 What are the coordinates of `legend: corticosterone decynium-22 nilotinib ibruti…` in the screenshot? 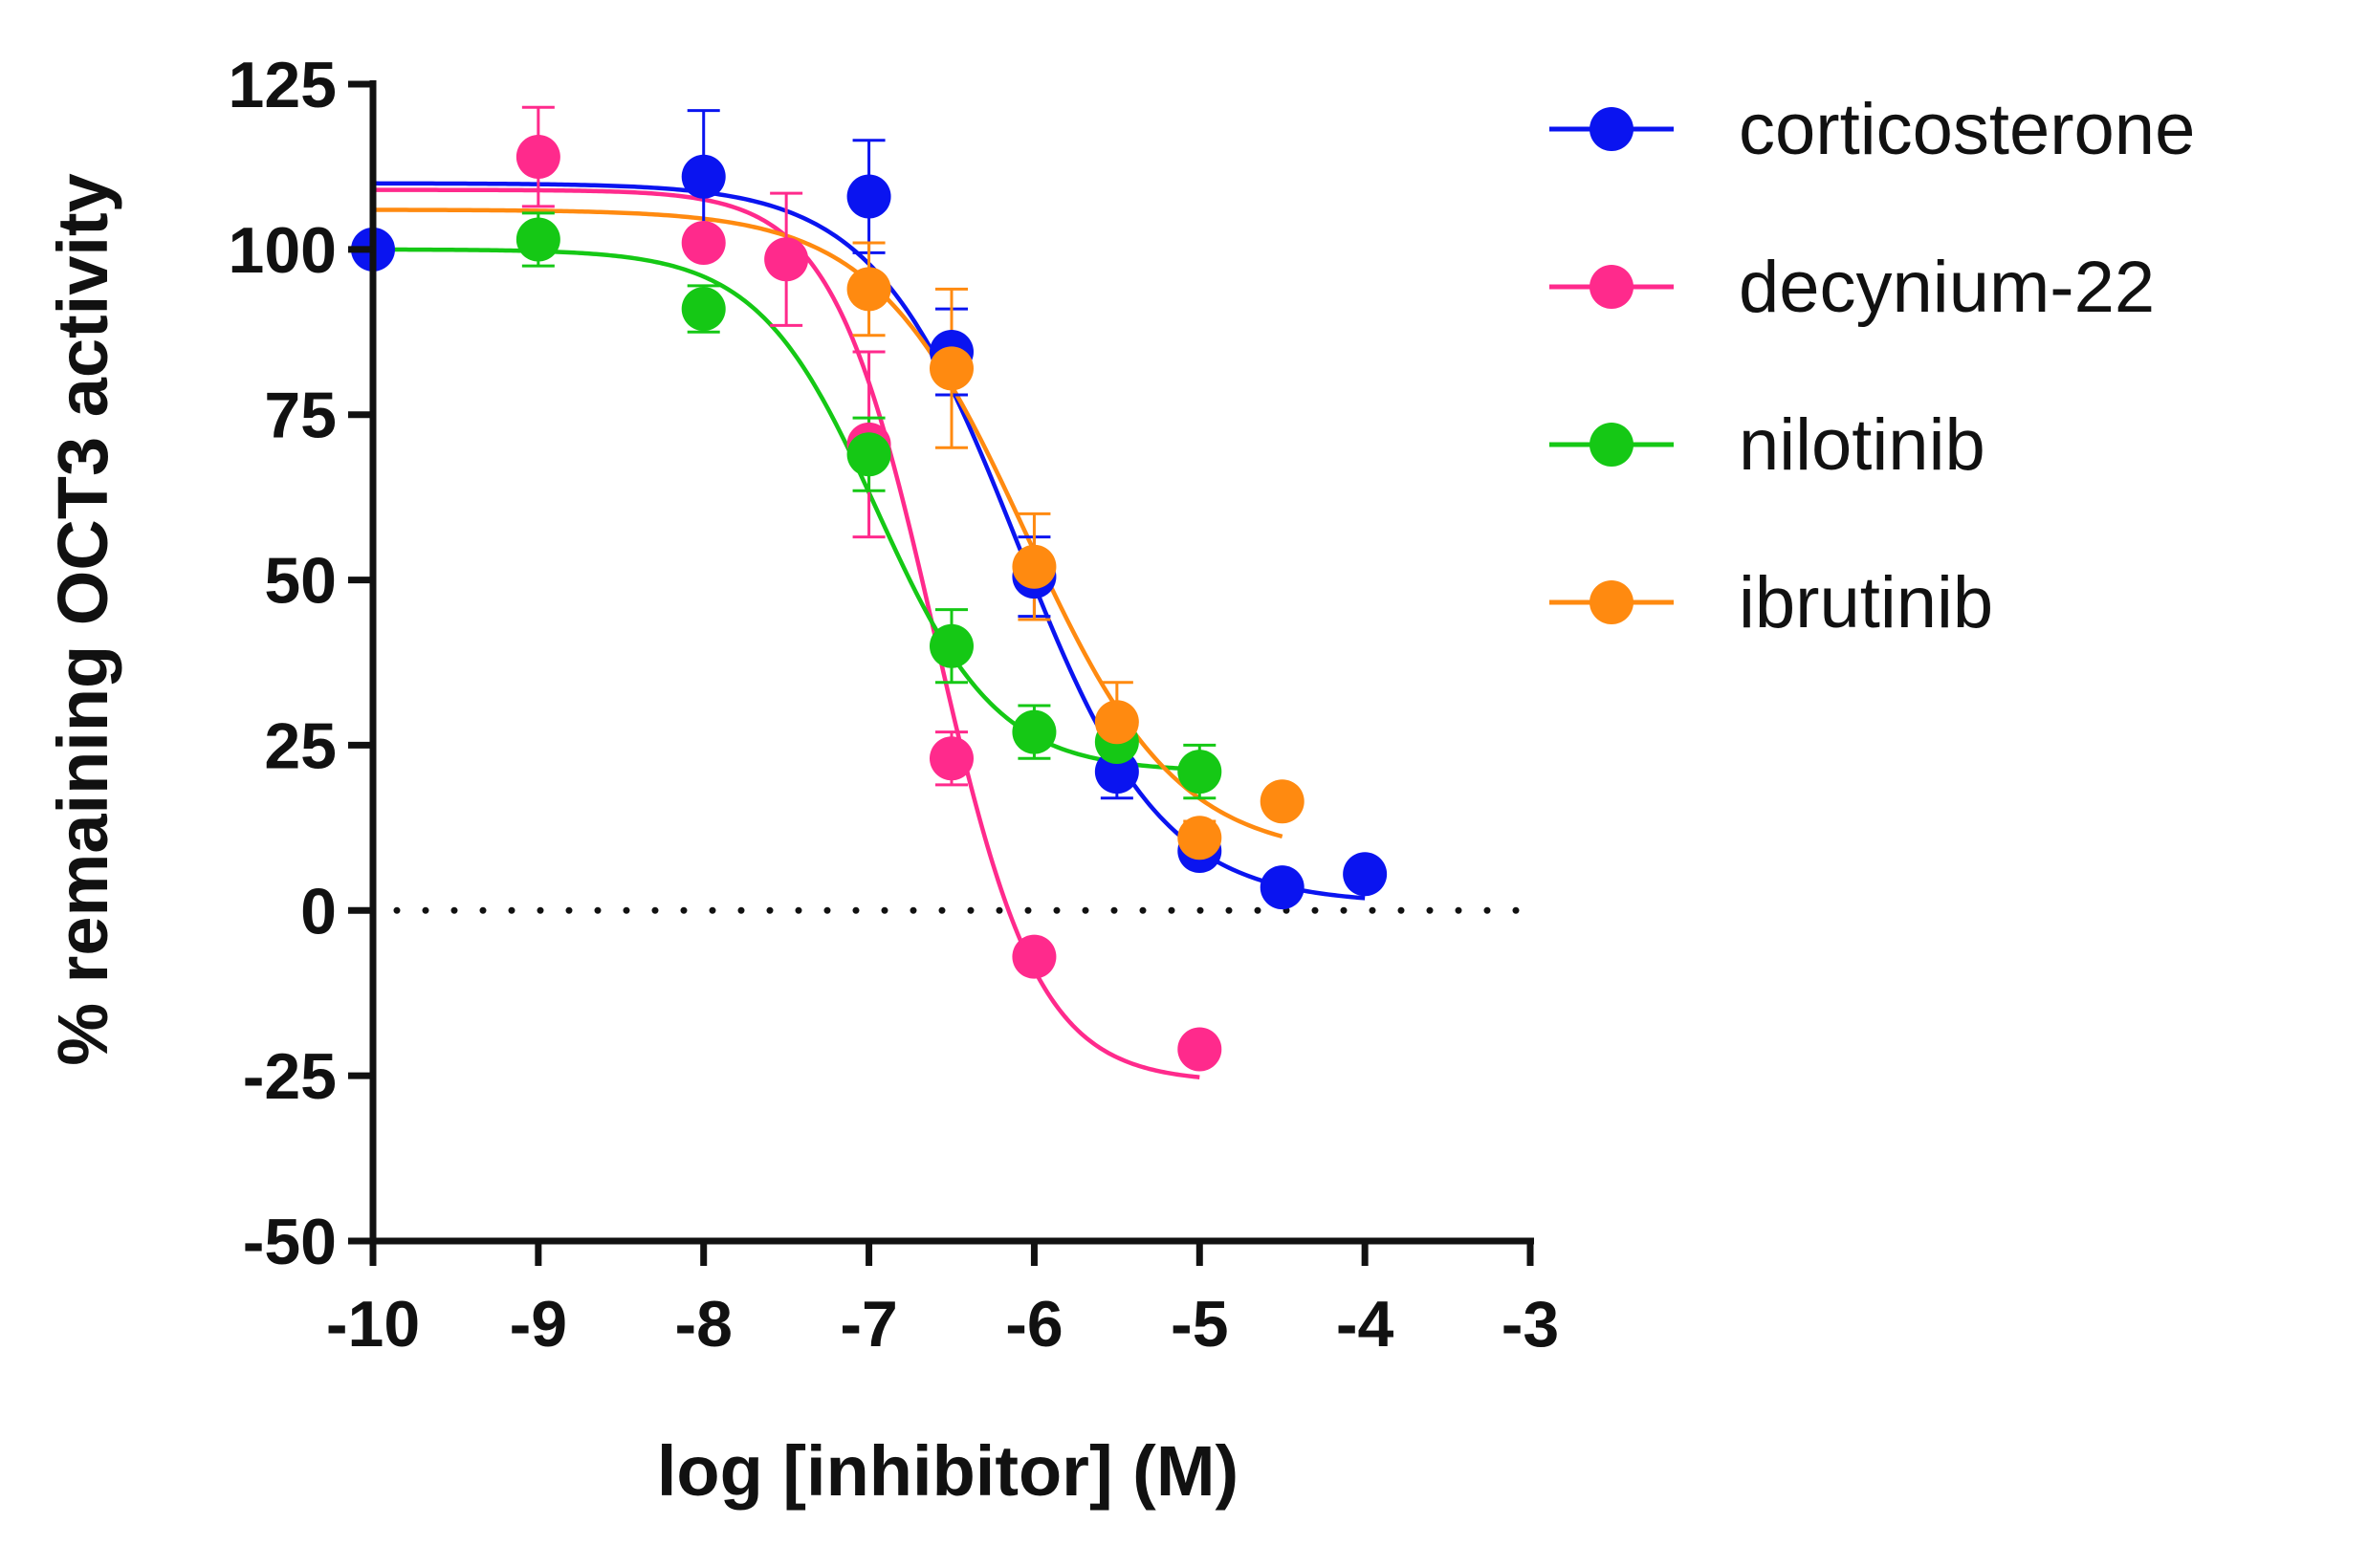 It's located at (1872, 366).